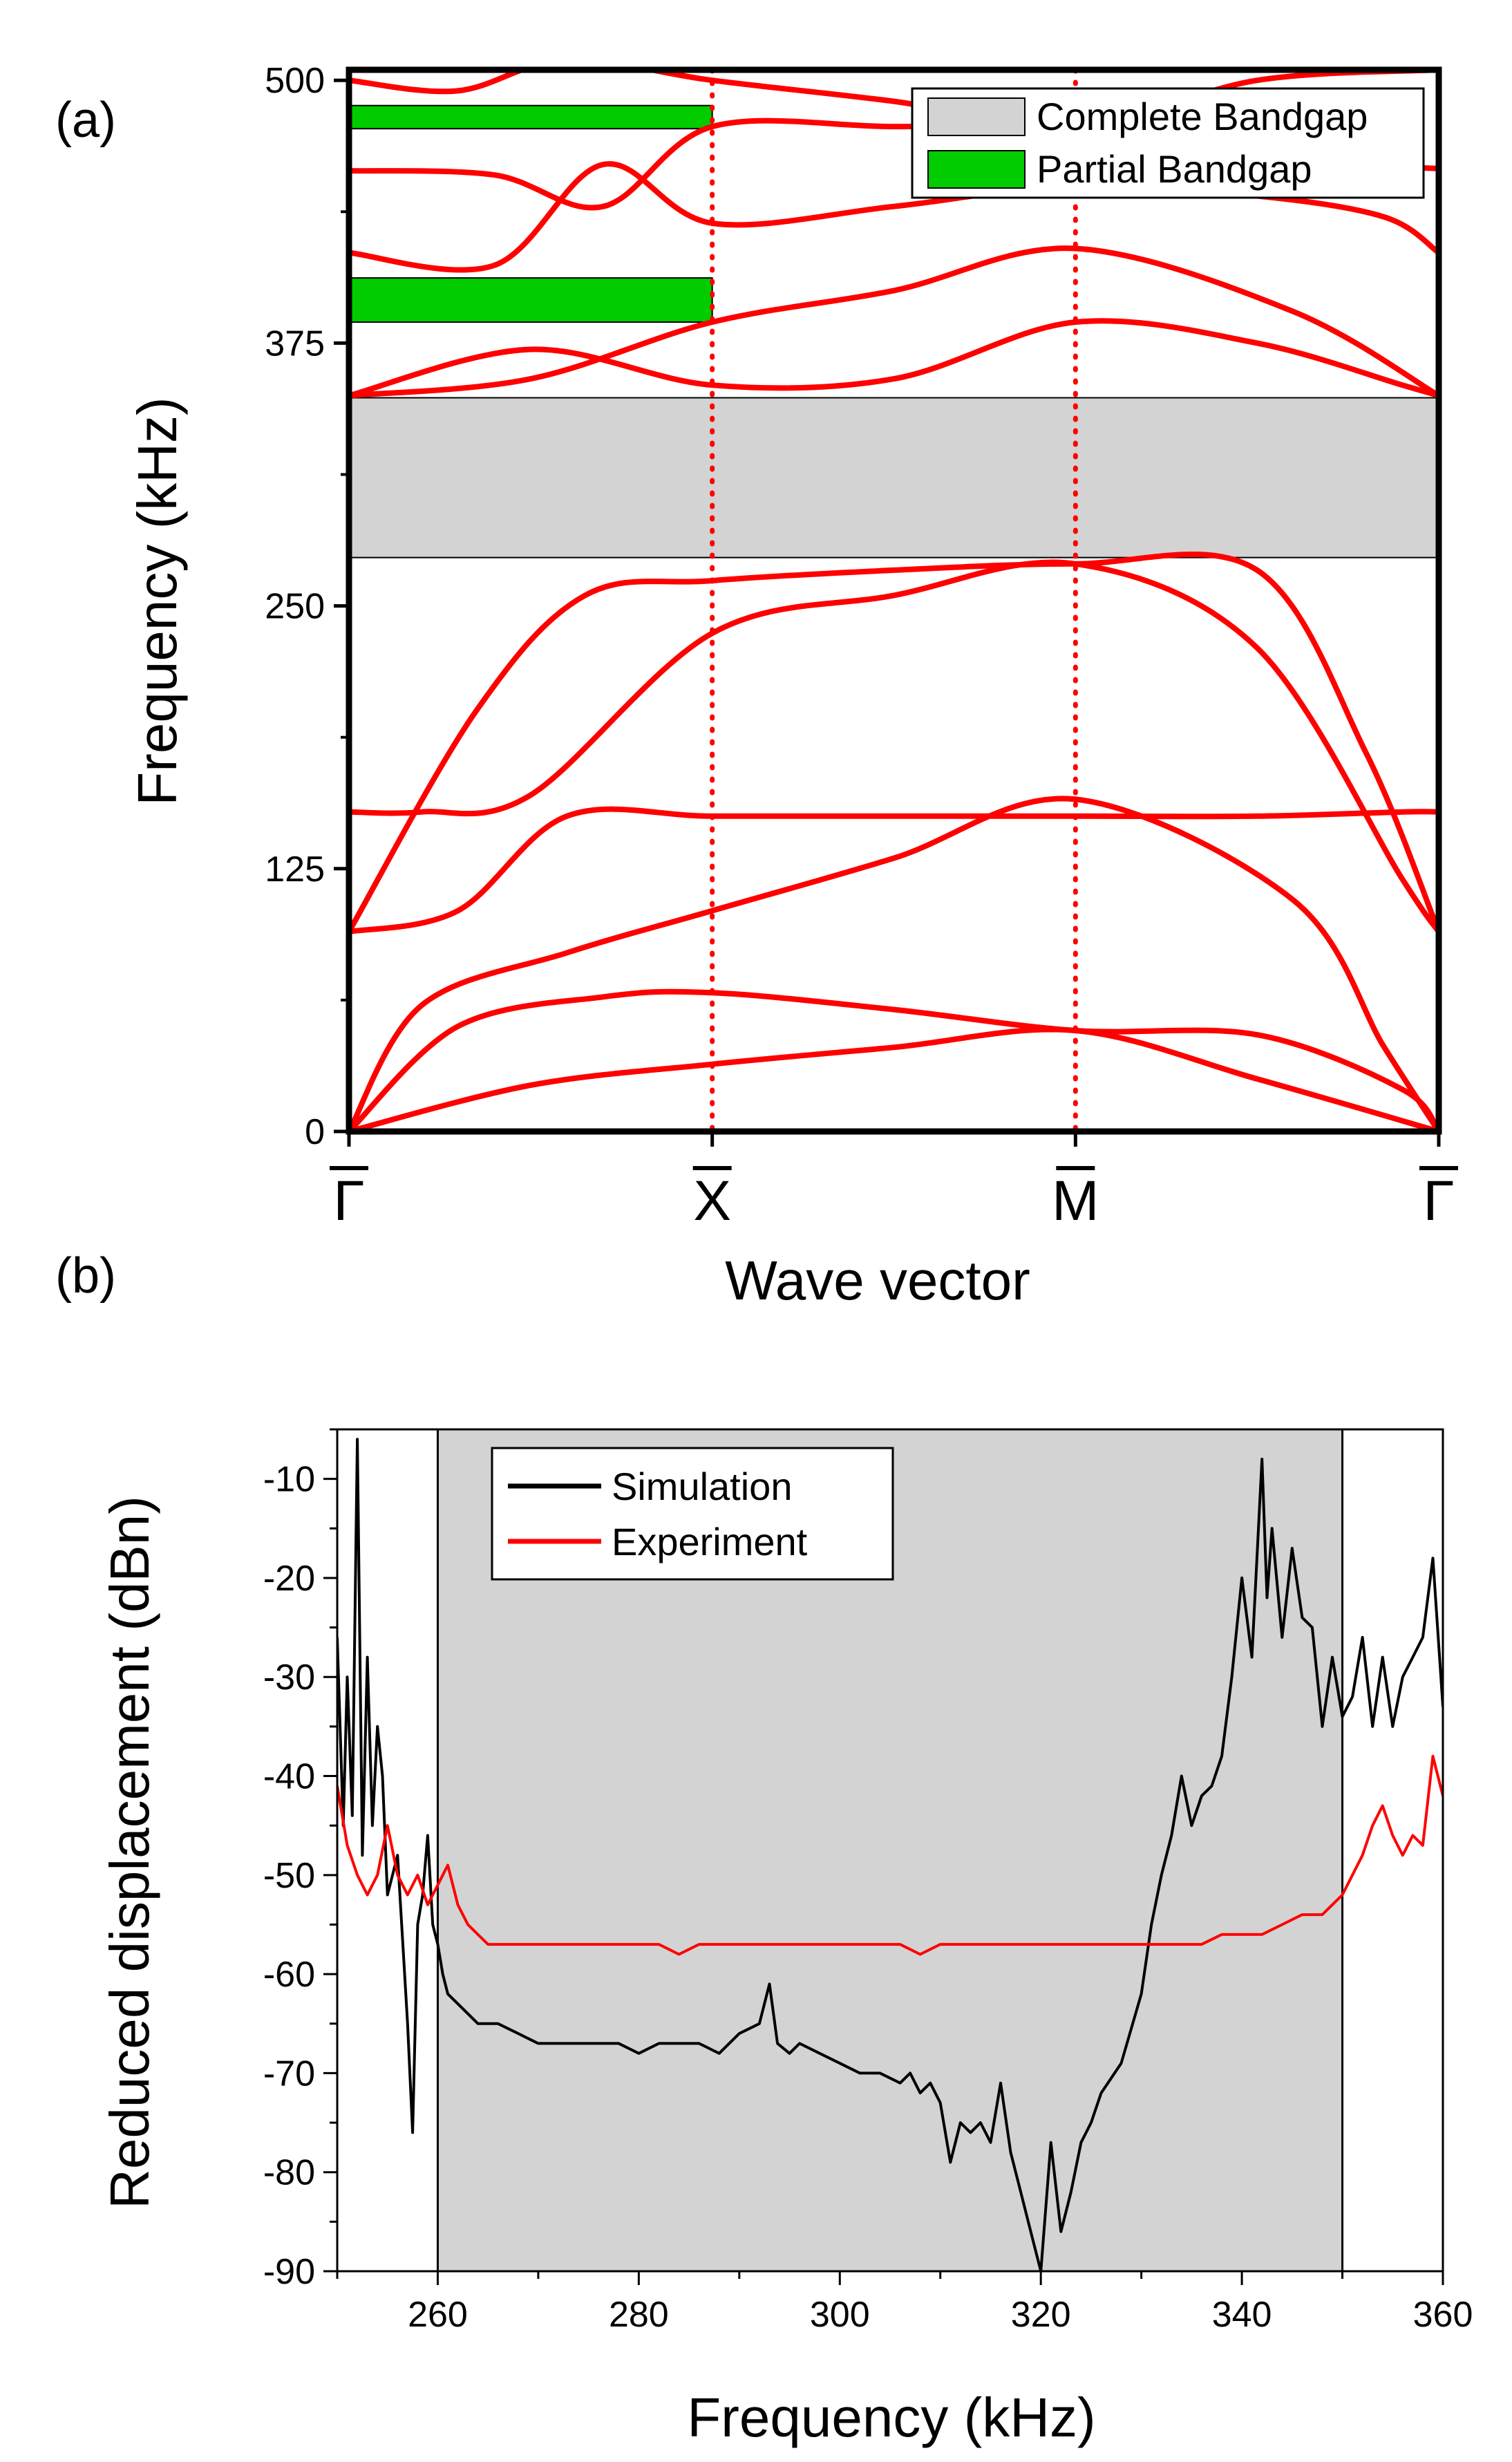 Image resolution: width=1512 pixels, height=2462 pixels. Describe the element at coordinates (712, 1200) in the screenshot. I see `x-tick-label-a-1: X` at that location.